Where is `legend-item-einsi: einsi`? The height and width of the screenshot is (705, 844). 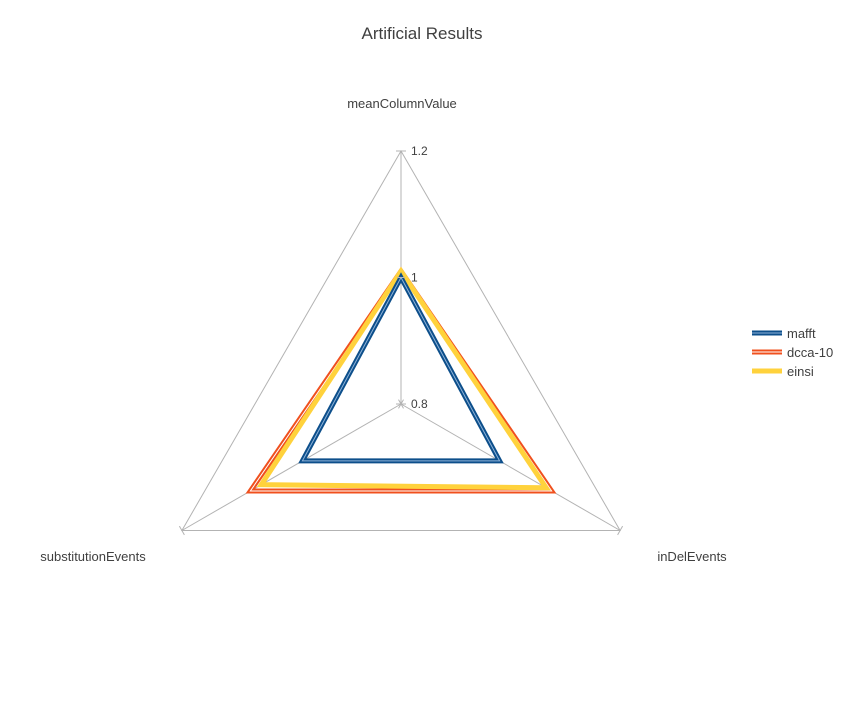 legend-item-einsi: einsi is located at coordinates (783, 371).